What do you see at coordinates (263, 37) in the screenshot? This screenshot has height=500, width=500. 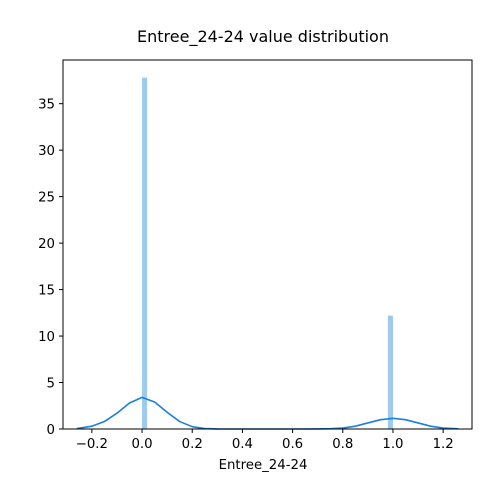 I see `chart-title: Entree_24-24 value distribution` at bounding box center [263, 37].